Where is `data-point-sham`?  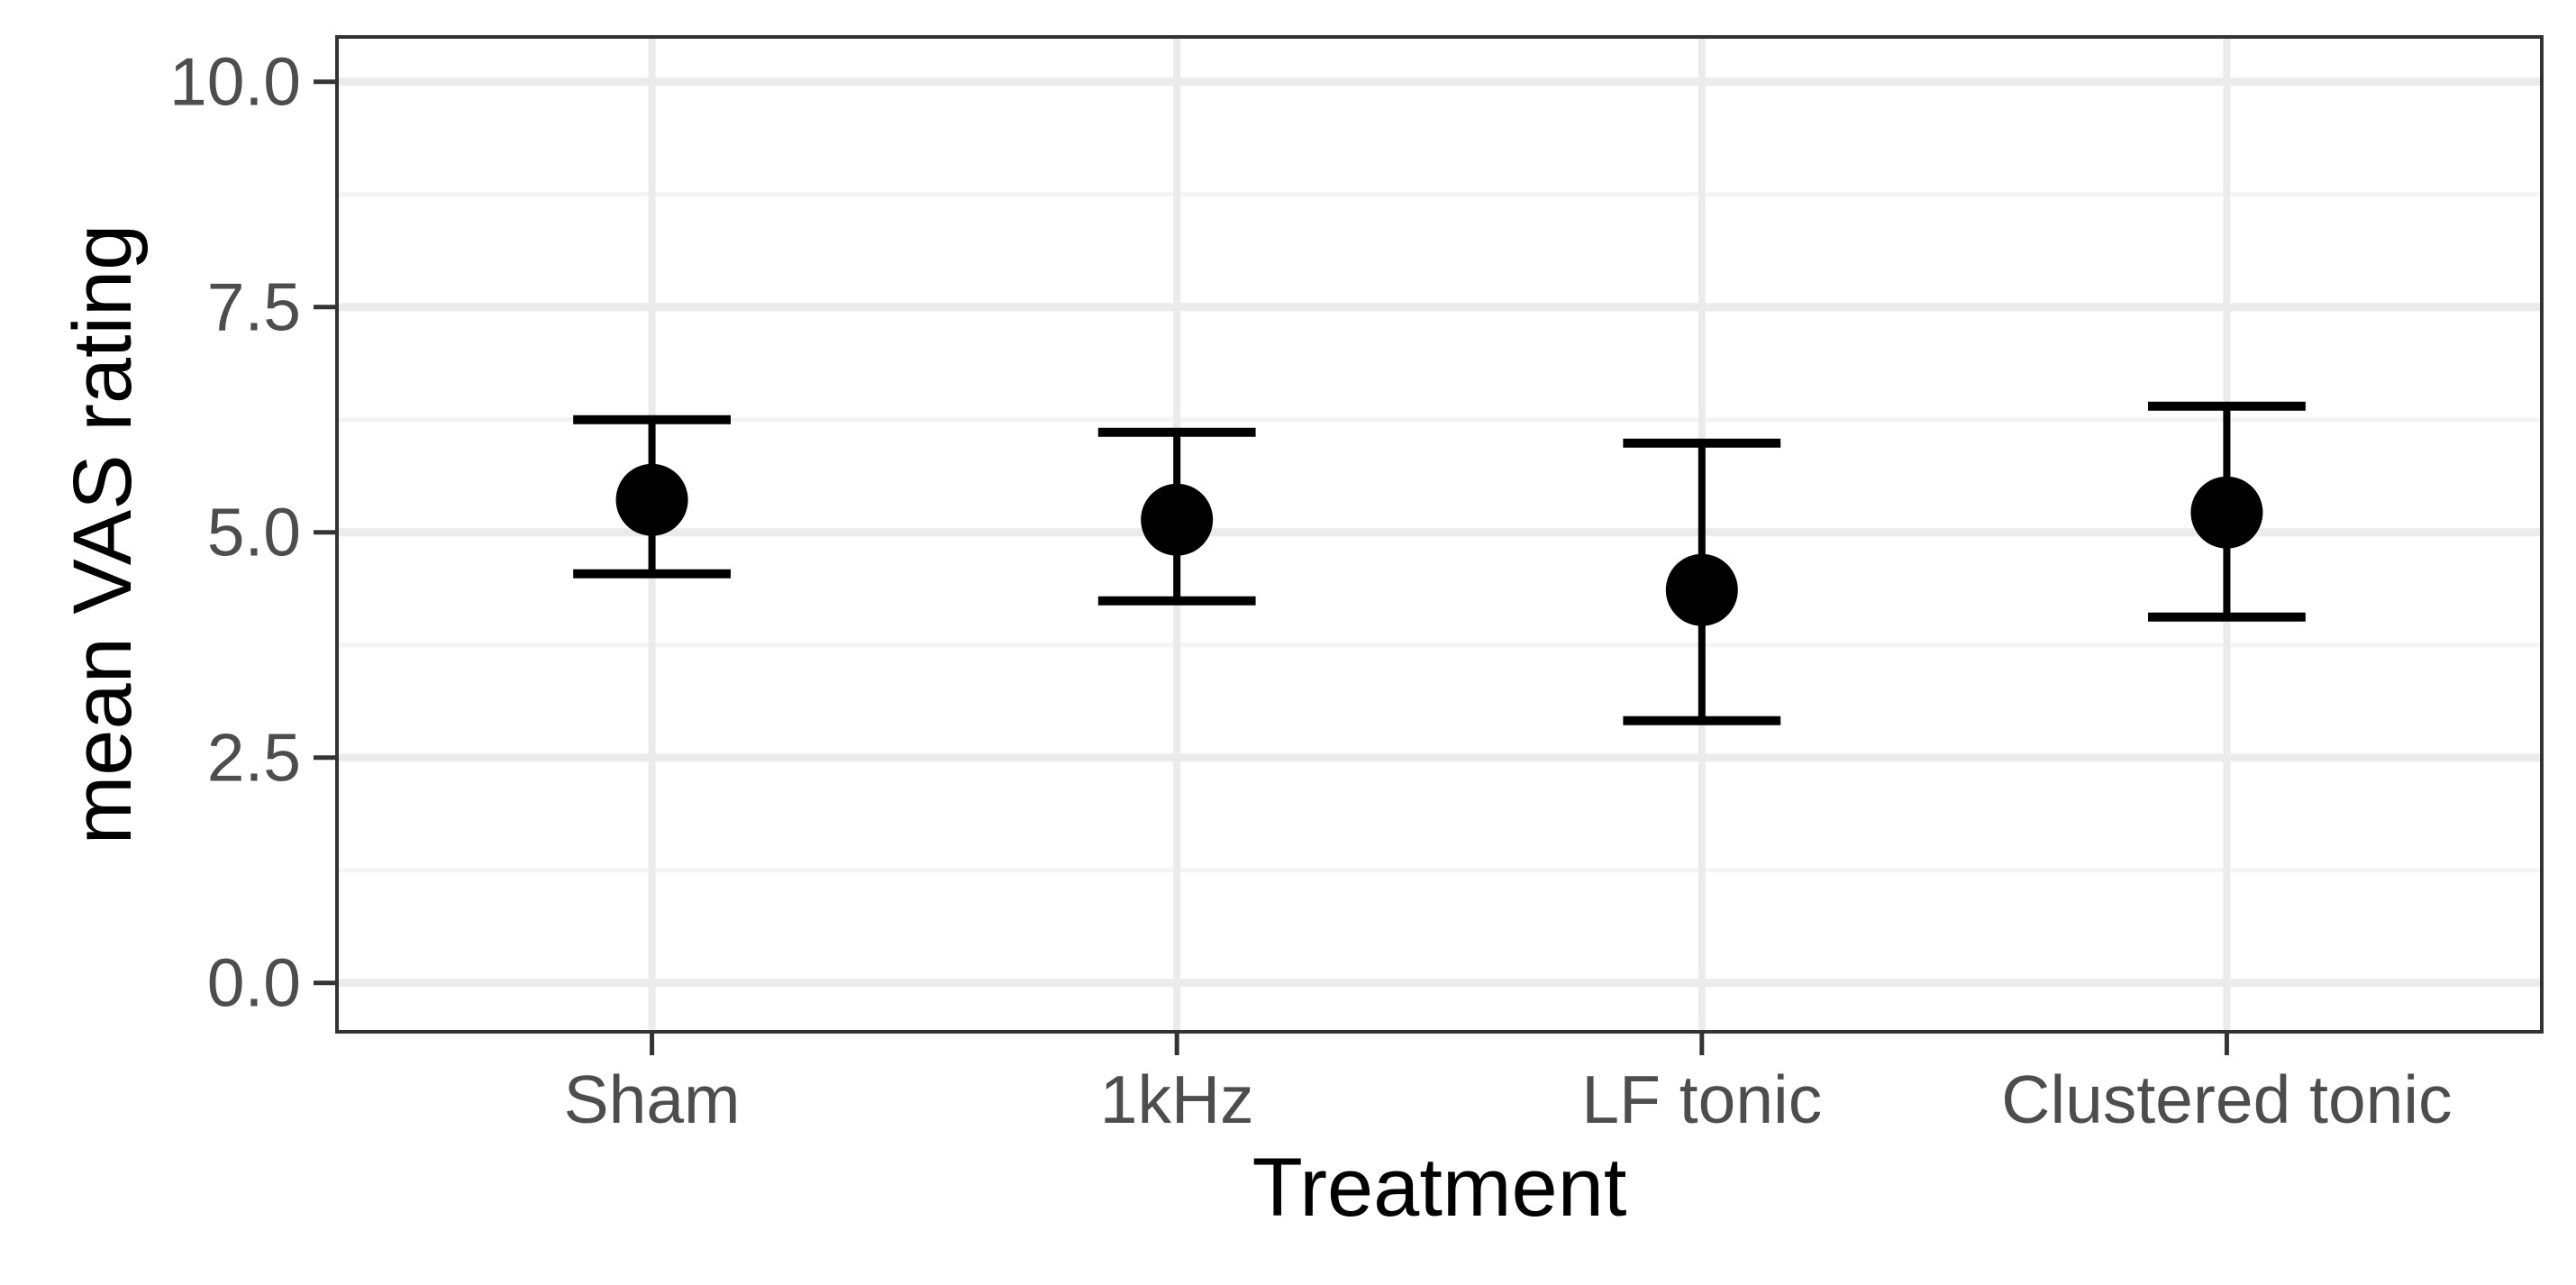
data-point-sham is located at coordinates (651, 500).